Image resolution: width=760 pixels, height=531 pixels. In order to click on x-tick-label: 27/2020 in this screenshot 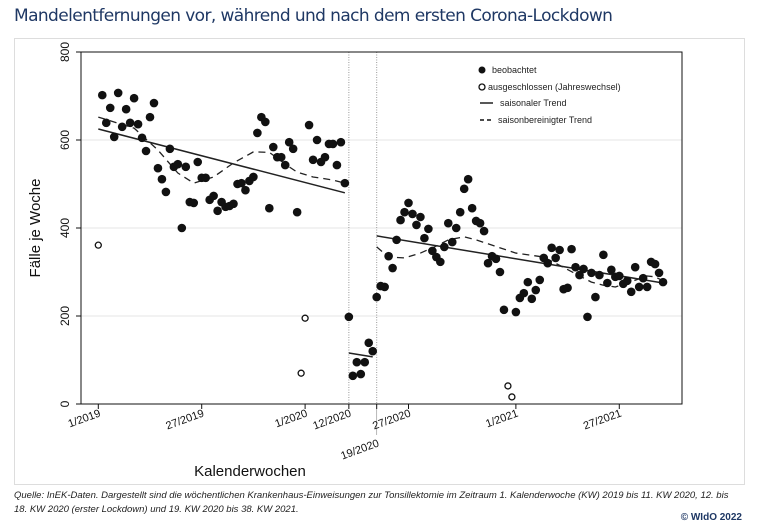, I will do `click(391, 420)`.